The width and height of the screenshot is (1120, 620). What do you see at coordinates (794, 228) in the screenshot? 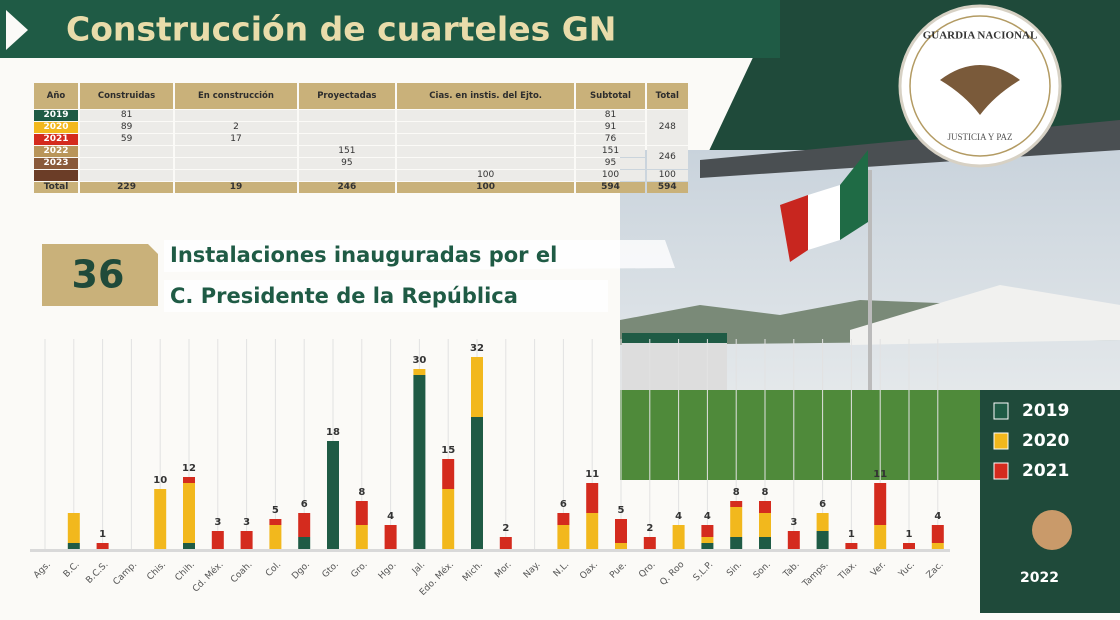
I see `flag-red` at bounding box center [794, 228].